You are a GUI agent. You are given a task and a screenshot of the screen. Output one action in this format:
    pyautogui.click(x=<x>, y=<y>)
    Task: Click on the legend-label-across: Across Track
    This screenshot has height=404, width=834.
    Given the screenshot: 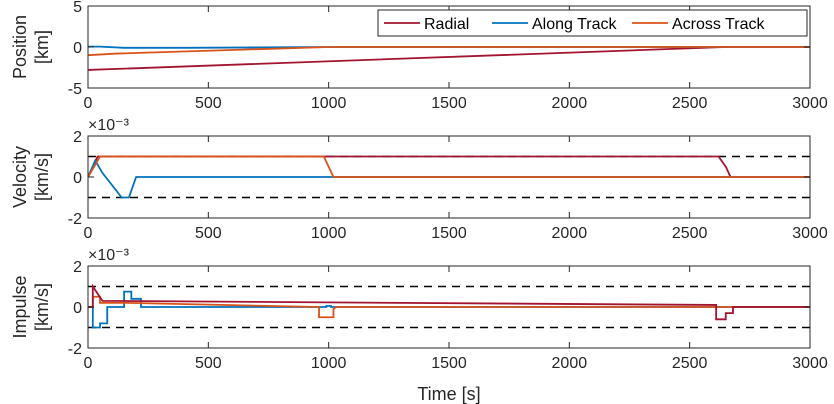 What is the action you would take?
    pyautogui.click(x=718, y=24)
    